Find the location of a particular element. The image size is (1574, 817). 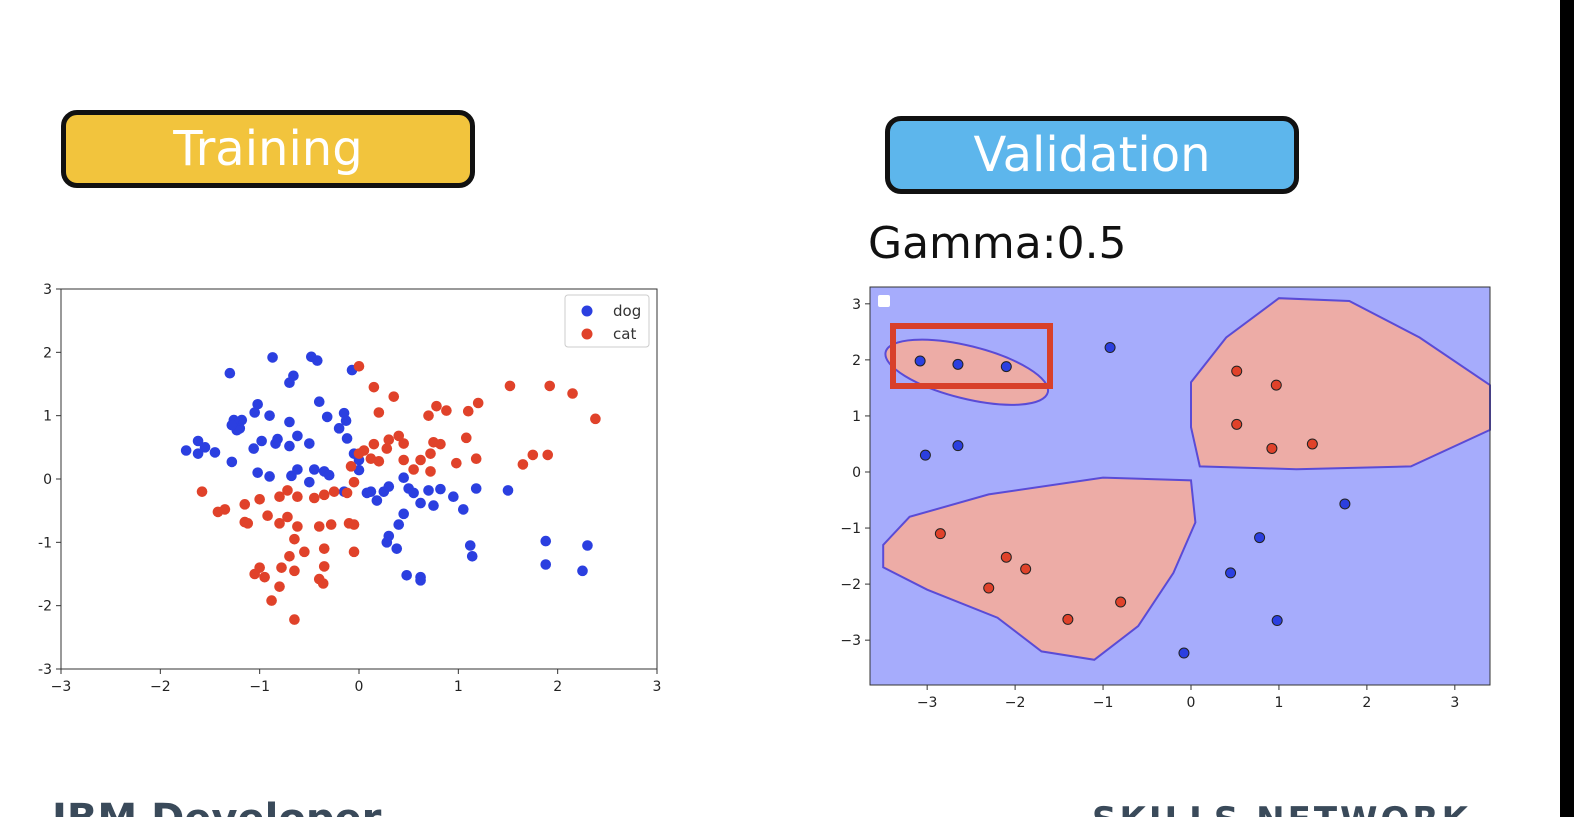

training-label: Training is located at coordinates (268, 149).